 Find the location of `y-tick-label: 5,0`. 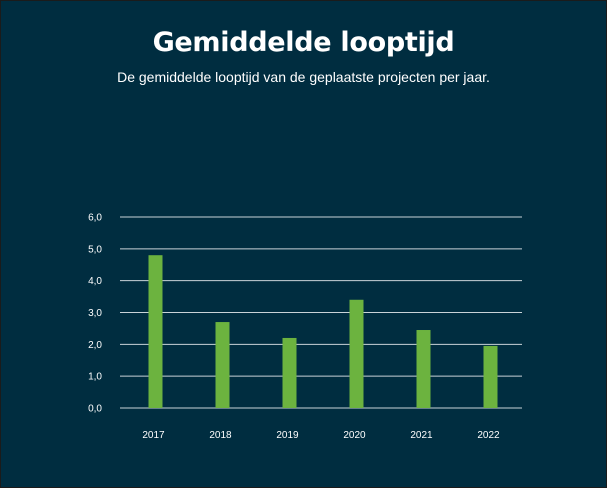

y-tick-label: 5,0 is located at coordinates (95, 249).